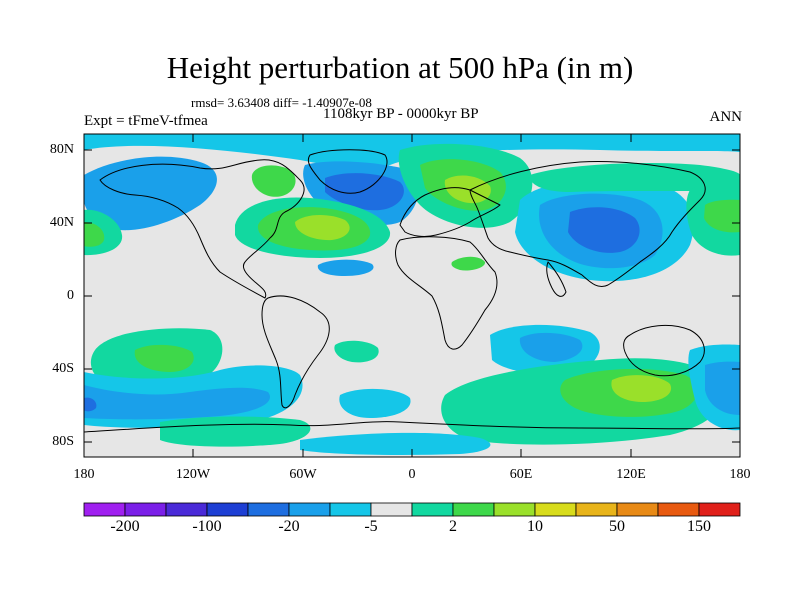 The width and height of the screenshot is (800, 600). Describe the element at coordinates (664, 351) in the screenshot. I see `coast-australia` at that location.